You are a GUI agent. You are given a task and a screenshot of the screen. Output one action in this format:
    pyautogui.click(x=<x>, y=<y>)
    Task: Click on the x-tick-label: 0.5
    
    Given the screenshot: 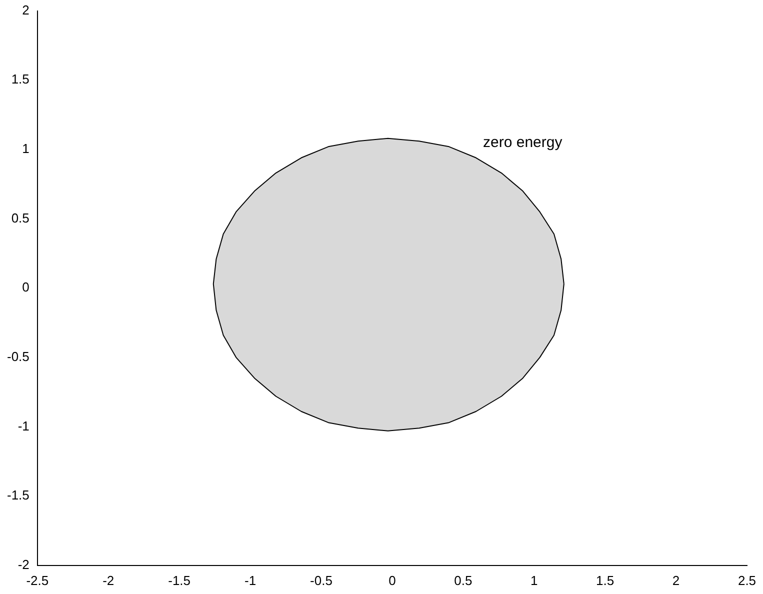 What is the action you would take?
    pyautogui.click(x=463, y=580)
    